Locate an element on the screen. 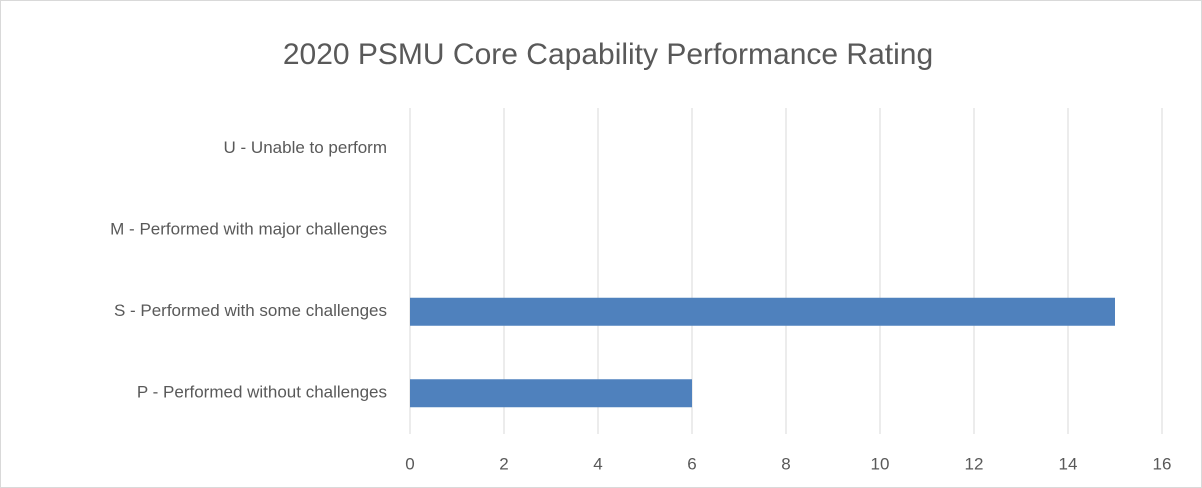  x-tick-label: 6 is located at coordinates (691, 463).